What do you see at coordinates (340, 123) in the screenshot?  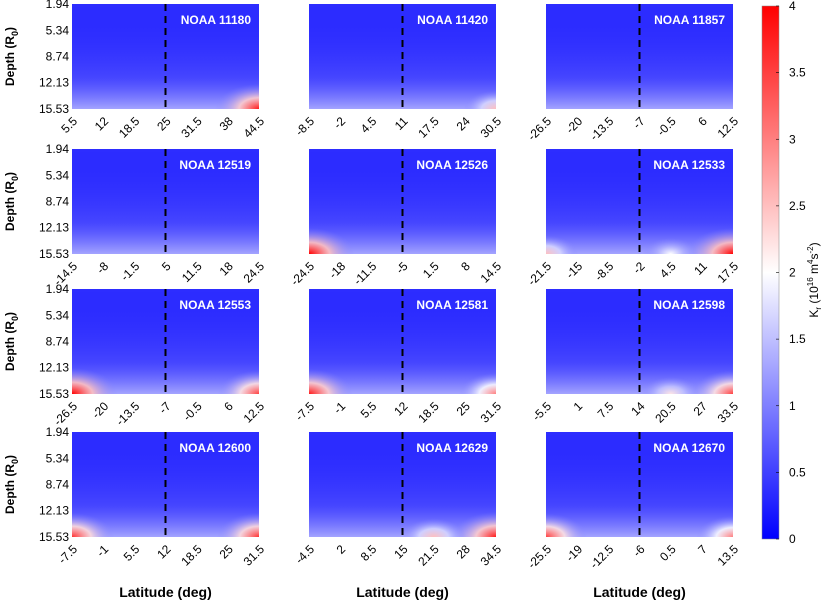 I see `x-tick-label: -2` at bounding box center [340, 123].